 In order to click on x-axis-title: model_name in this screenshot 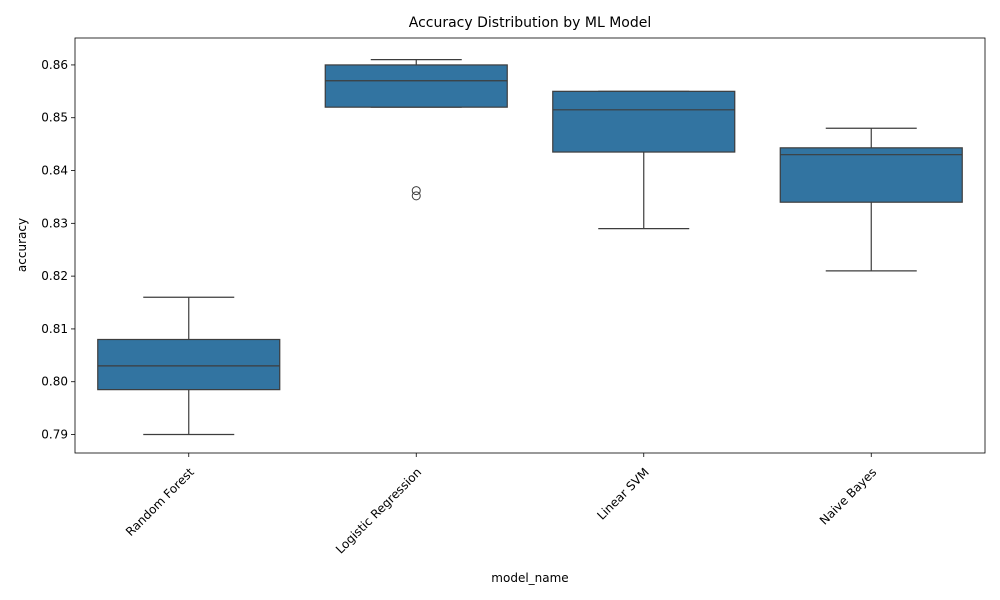, I will do `click(529, 578)`.